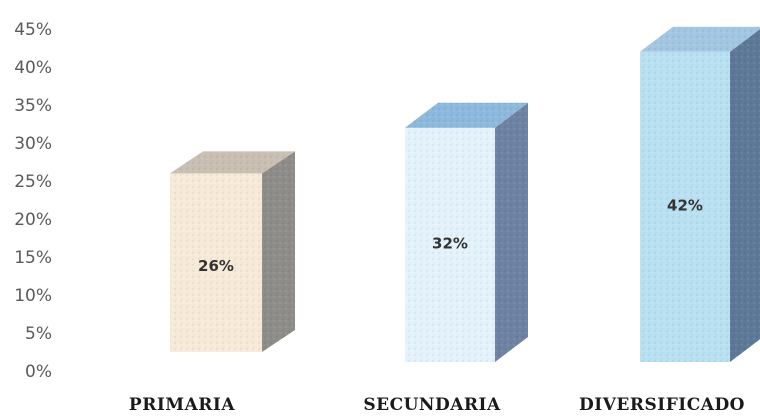 Image resolution: width=760 pixels, height=417 pixels. What do you see at coordinates (700, 194) in the screenshot?
I see `bar: 42%` at bounding box center [700, 194].